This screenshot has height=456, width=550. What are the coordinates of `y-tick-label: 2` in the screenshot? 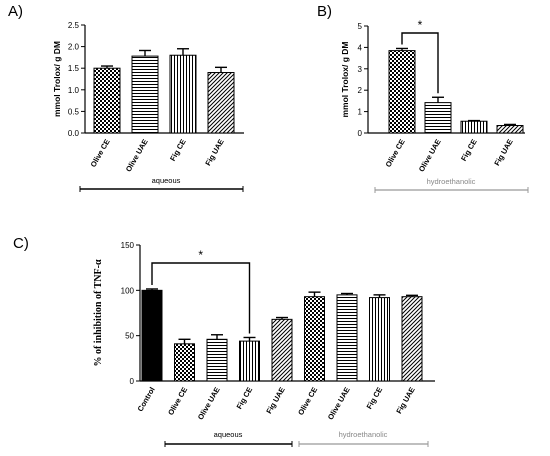 It's located at (360, 90).